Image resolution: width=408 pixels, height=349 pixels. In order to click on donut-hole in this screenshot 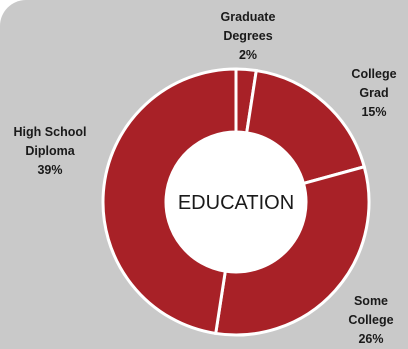, I will do `click(236, 202)`.